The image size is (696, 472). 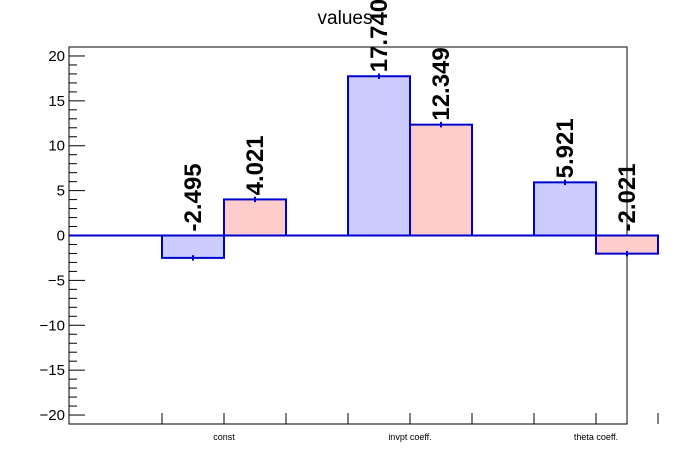 What do you see at coordinates (56, 101) in the screenshot?
I see `y-tick-label: 15` at bounding box center [56, 101].